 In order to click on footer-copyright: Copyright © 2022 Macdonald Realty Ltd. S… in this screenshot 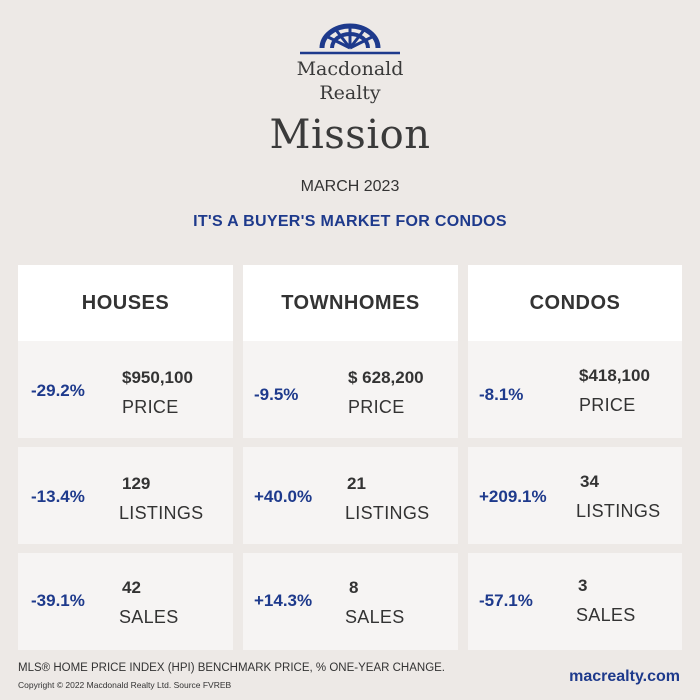, I will do `click(125, 685)`.